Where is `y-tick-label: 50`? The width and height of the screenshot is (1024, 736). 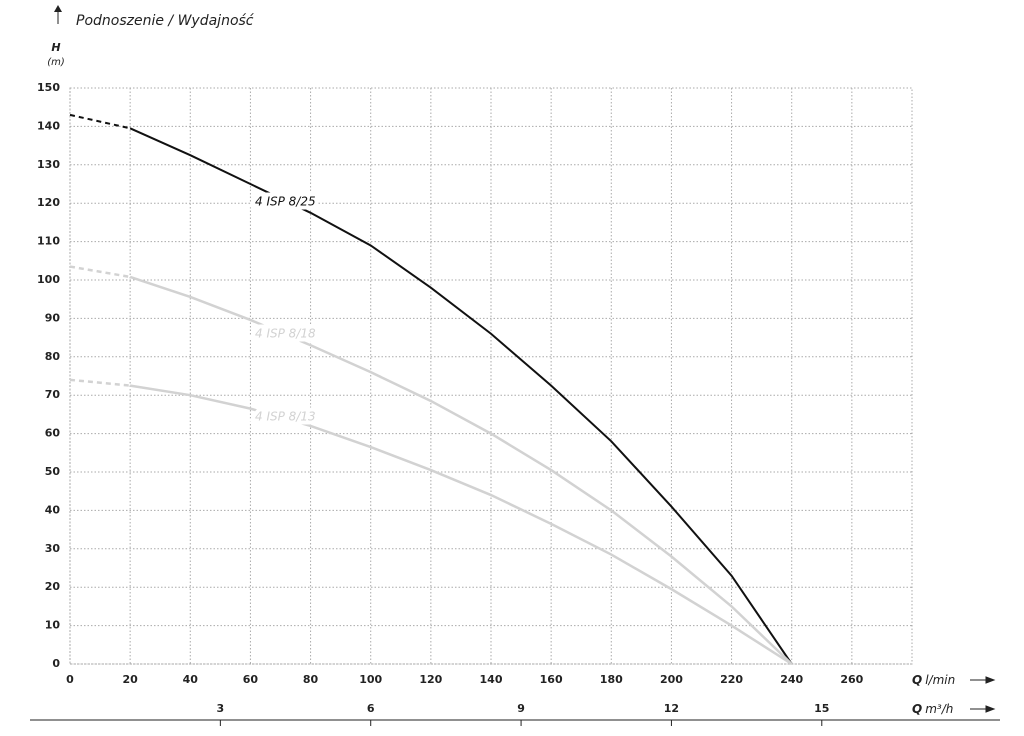 y-tick-label: 50 is located at coordinates (53, 471).